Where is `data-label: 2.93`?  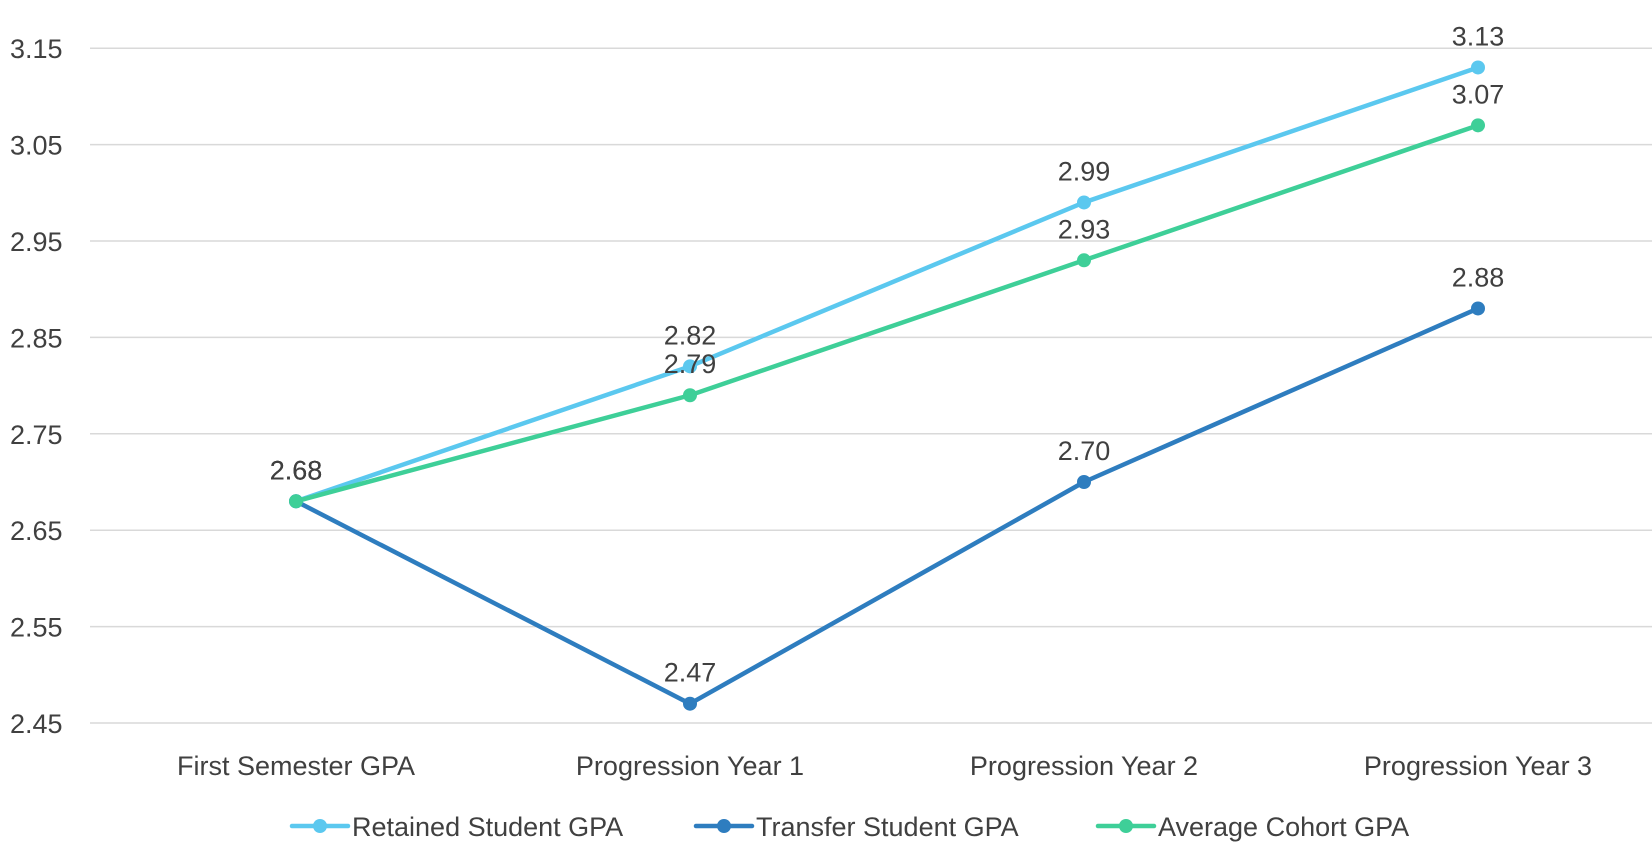 data-label: 2.93 is located at coordinates (1084, 229).